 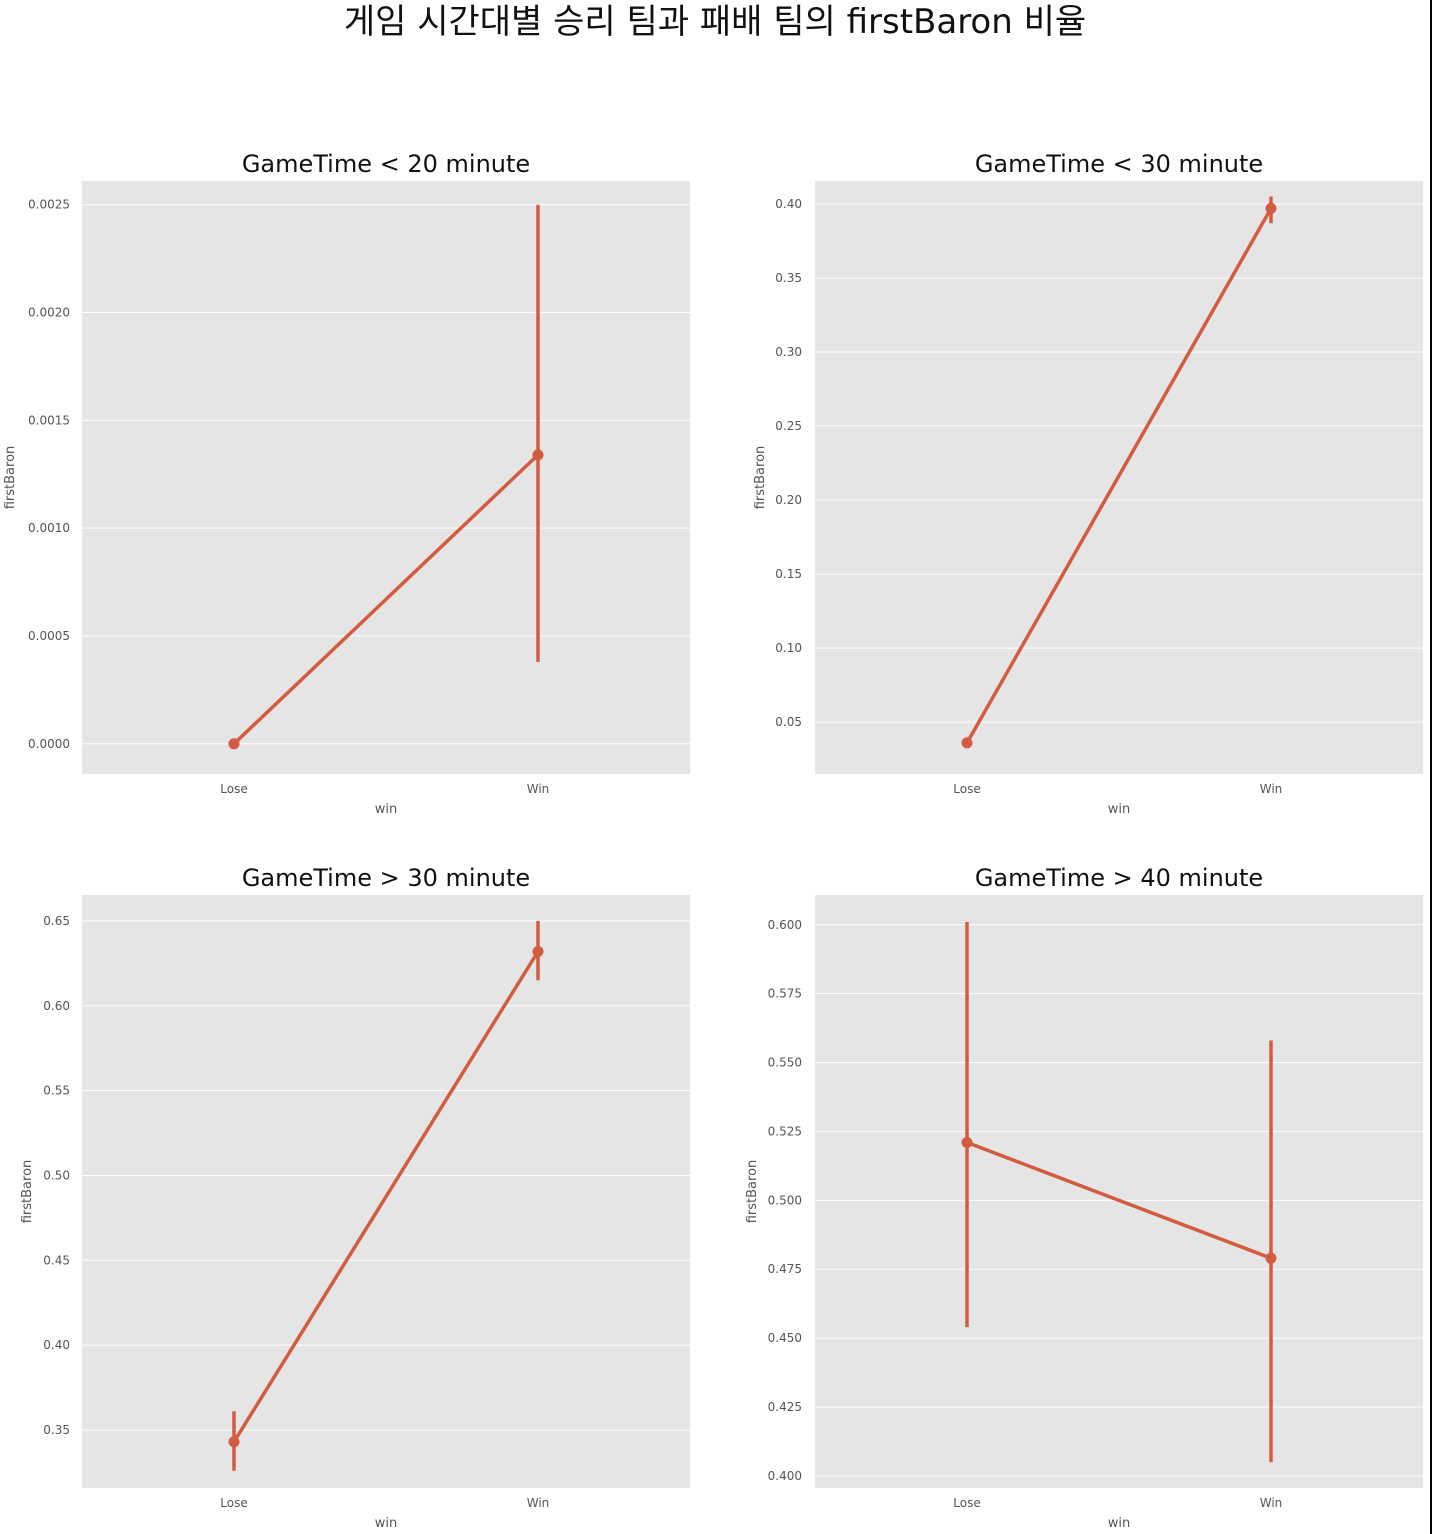 I want to click on y-tick-label: 0.400, so click(x=785, y=1476).